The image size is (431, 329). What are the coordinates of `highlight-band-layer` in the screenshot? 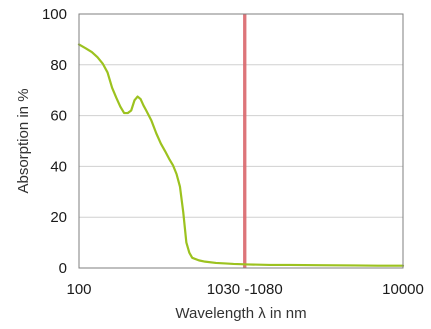 It's located at (245, 141).